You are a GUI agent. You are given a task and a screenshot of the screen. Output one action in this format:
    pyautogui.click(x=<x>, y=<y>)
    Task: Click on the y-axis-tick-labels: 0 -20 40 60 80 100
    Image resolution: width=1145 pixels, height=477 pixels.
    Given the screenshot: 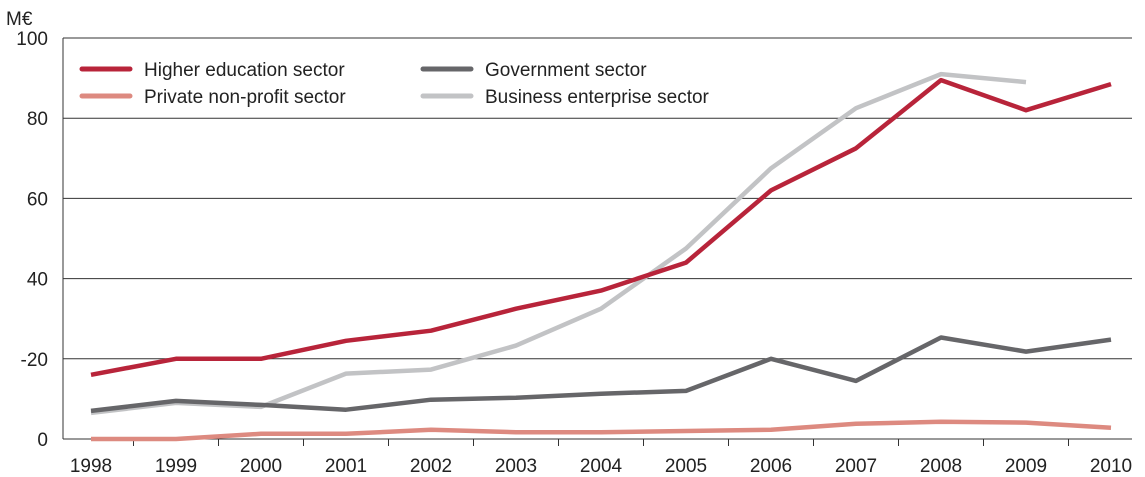 What is the action you would take?
    pyautogui.click(x=32, y=240)
    